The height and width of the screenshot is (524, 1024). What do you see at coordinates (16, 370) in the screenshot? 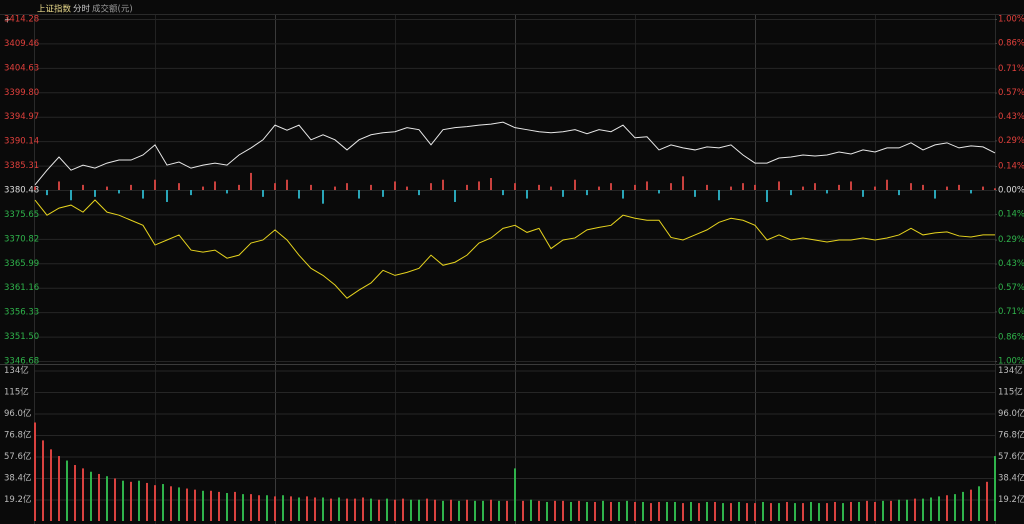
I see `volume-tick-label: 134亿` at bounding box center [16, 370].